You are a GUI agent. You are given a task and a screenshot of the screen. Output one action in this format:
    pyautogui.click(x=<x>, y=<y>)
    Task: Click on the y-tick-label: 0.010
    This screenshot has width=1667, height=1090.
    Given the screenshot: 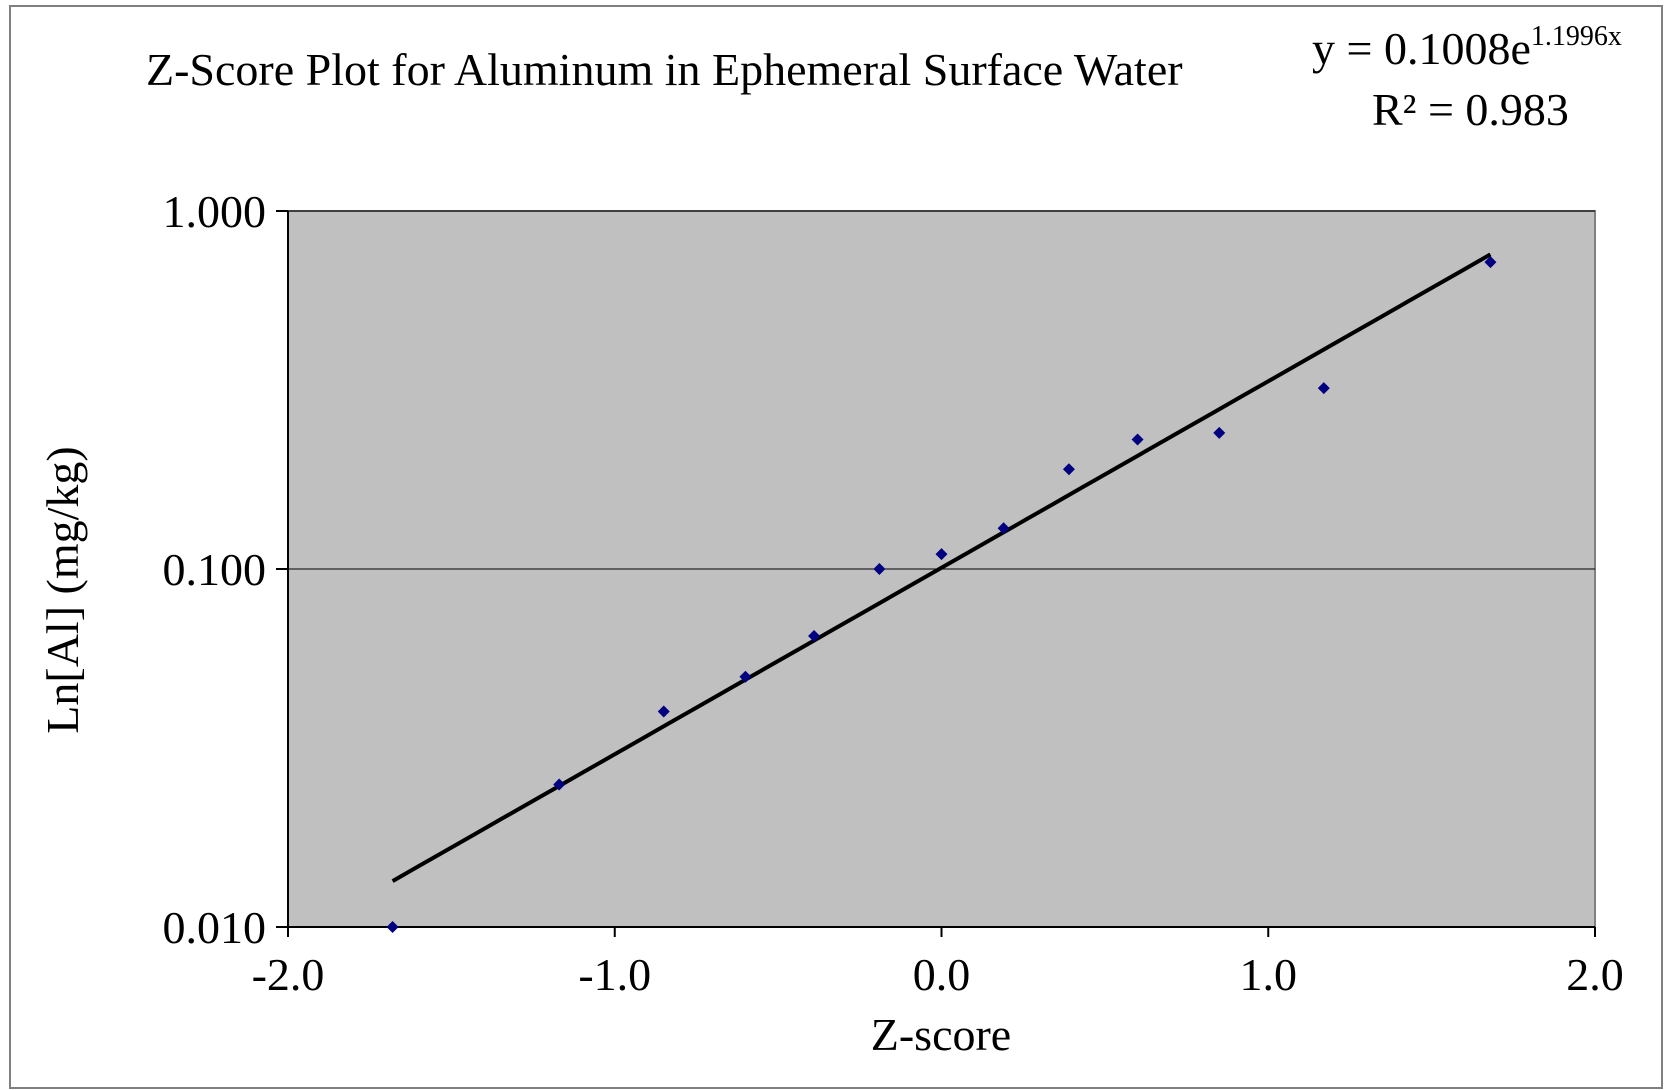 What is the action you would take?
    pyautogui.click(x=215, y=927)
    